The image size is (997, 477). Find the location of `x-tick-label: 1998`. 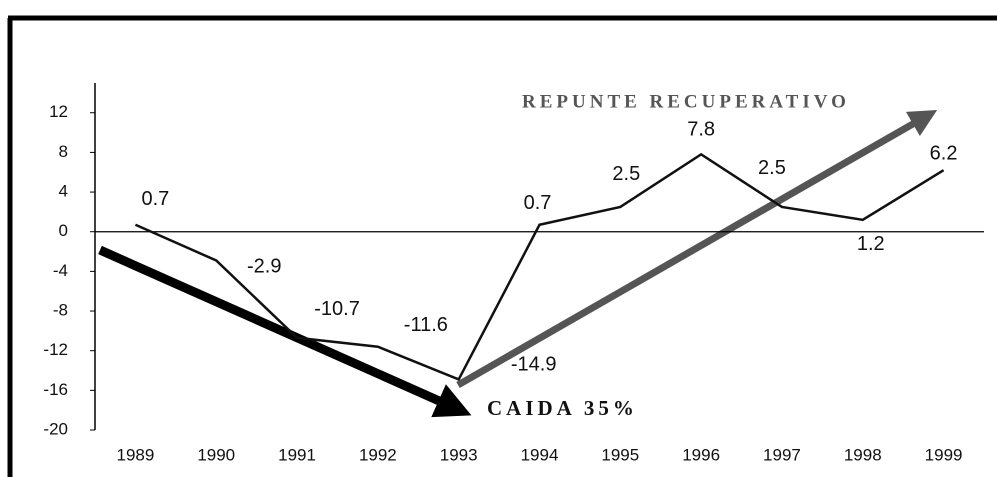

x-tick-label: 1998 is located at coordinates (863, 454).